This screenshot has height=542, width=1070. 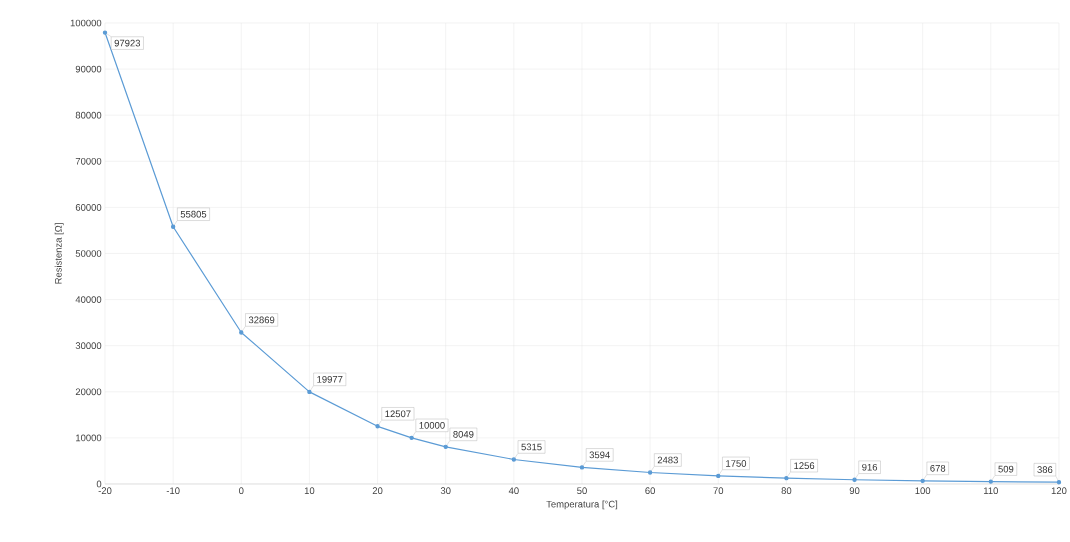 What do you see at coordinates (261, 320) in the screenshot?
I see `data-label: 32869` at bounding box center [261, 320].